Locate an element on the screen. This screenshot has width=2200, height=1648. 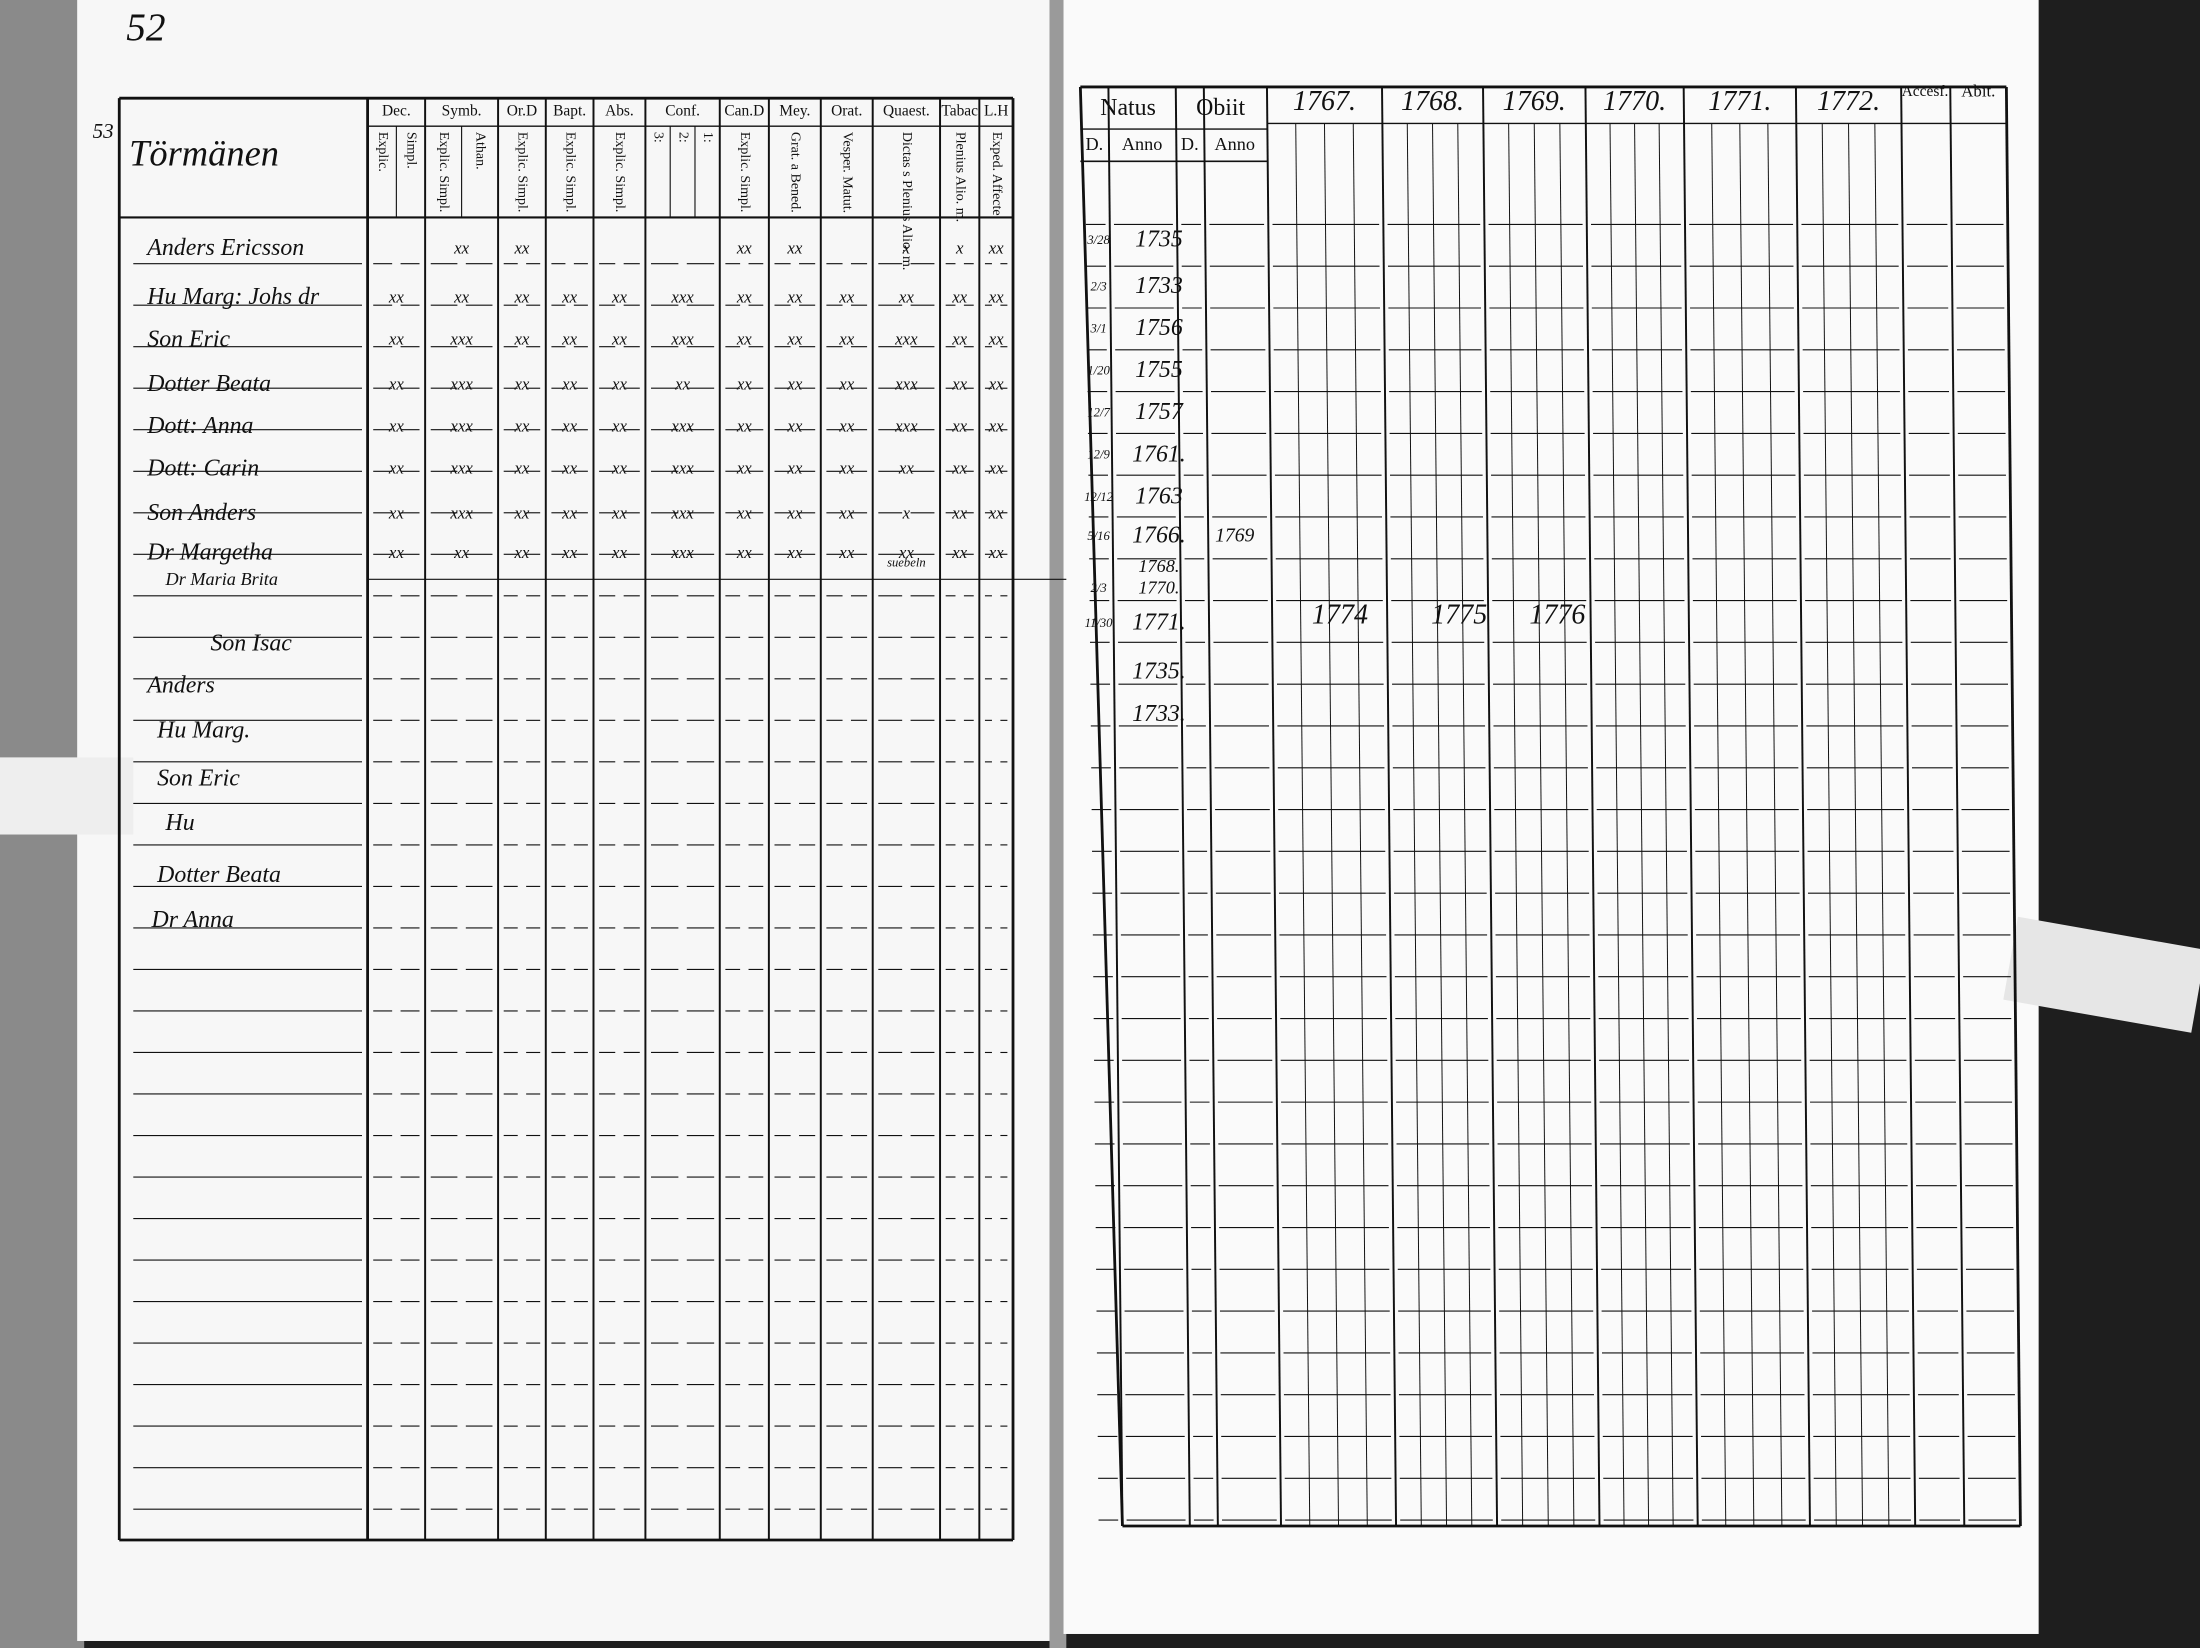
member-name: Hu Marg: Johs dr is located at coordinates (233, 297).